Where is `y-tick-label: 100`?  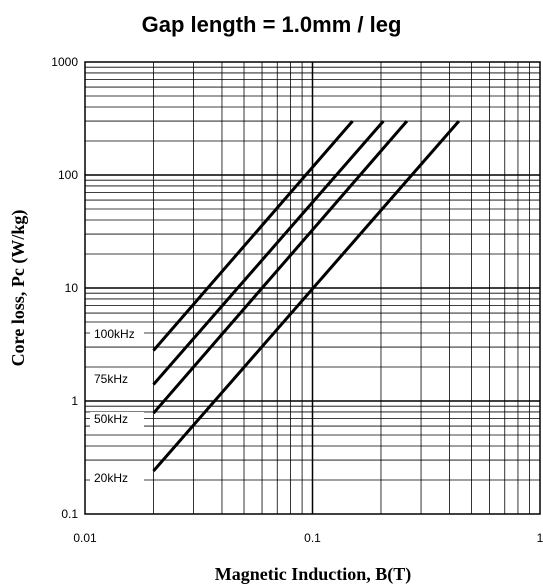
y-tick-label: 100 is located at coordinates (68, 175).